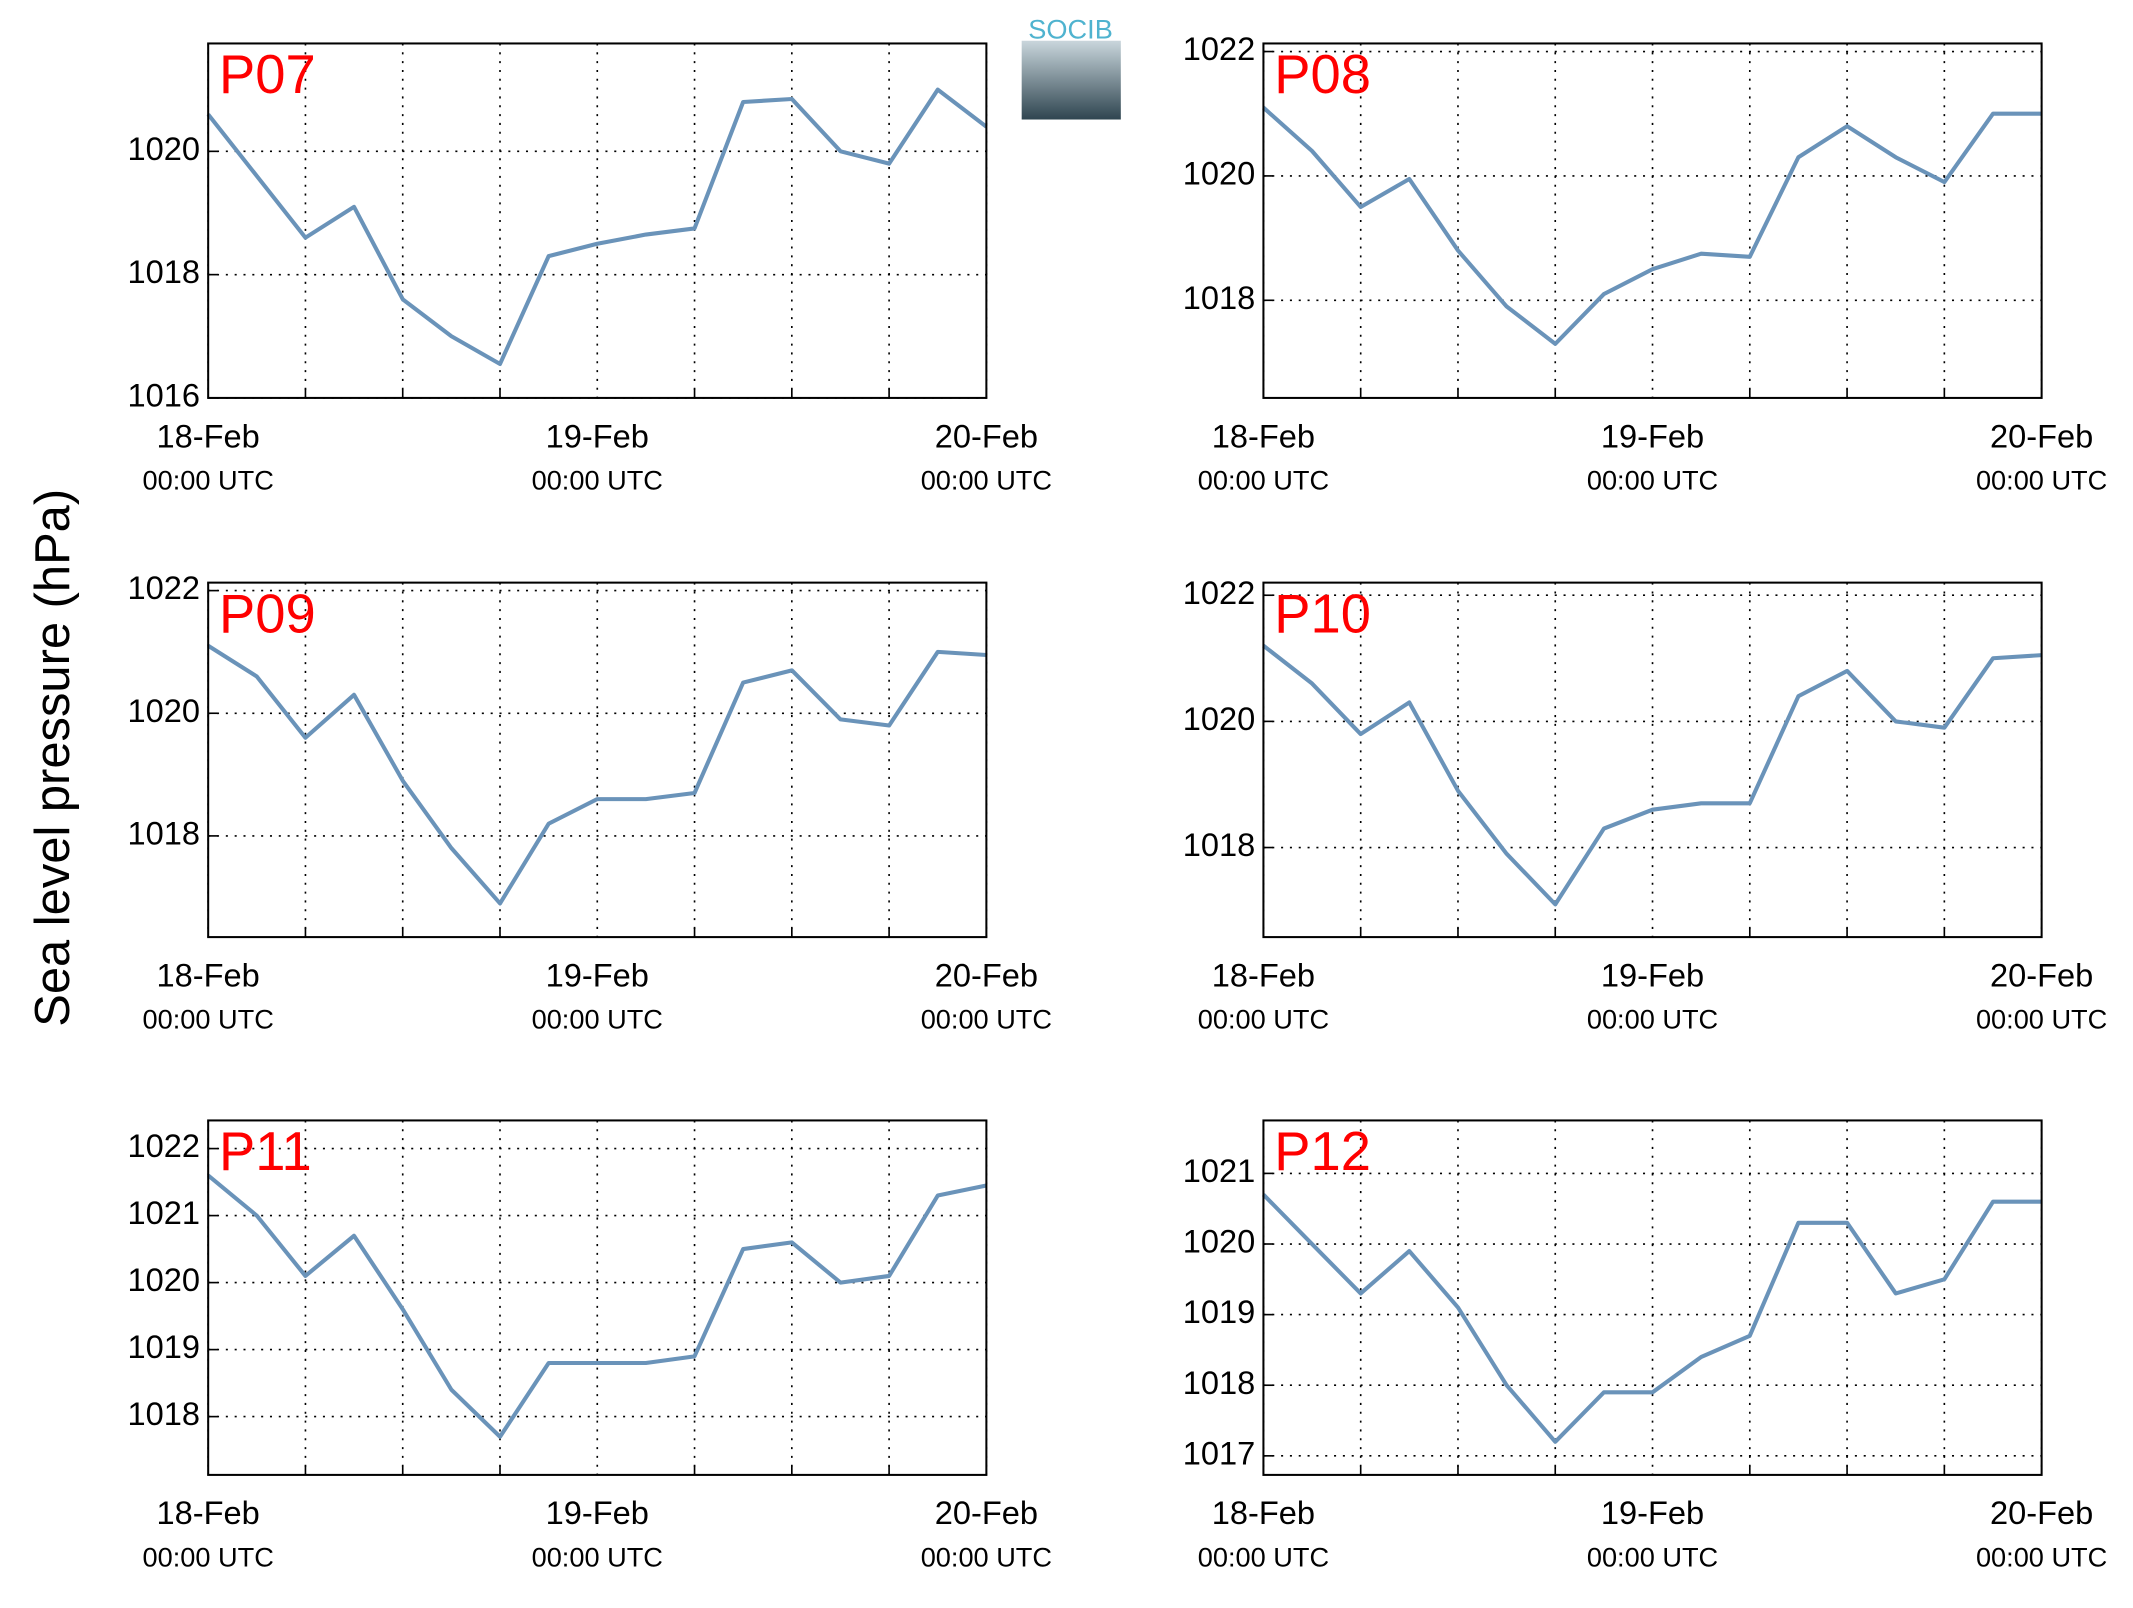 This screenshot has height=1608, width=2133. Describe the element at coordinates (1070, 28) in the screenshot. I see `logo-text: SOCIB` at that location.